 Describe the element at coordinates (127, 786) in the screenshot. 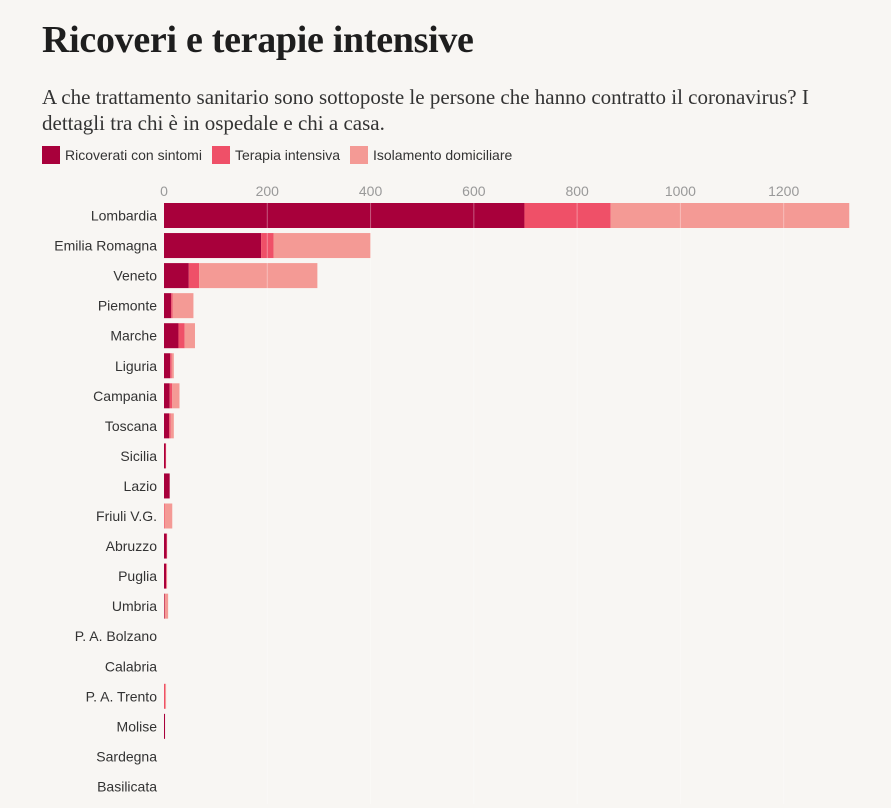

I see `category-label: Basilicata` at that location.